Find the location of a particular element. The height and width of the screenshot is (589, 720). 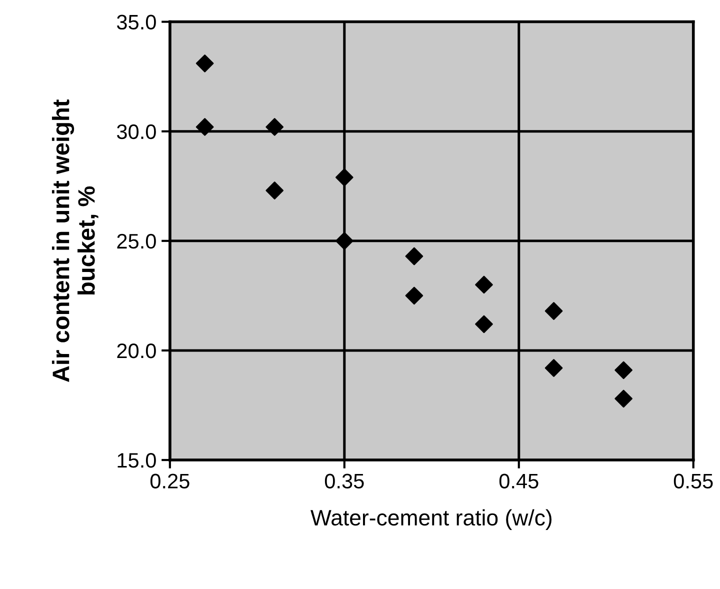

x-tick-label: 0.45 is located at coordinates (518, 481).